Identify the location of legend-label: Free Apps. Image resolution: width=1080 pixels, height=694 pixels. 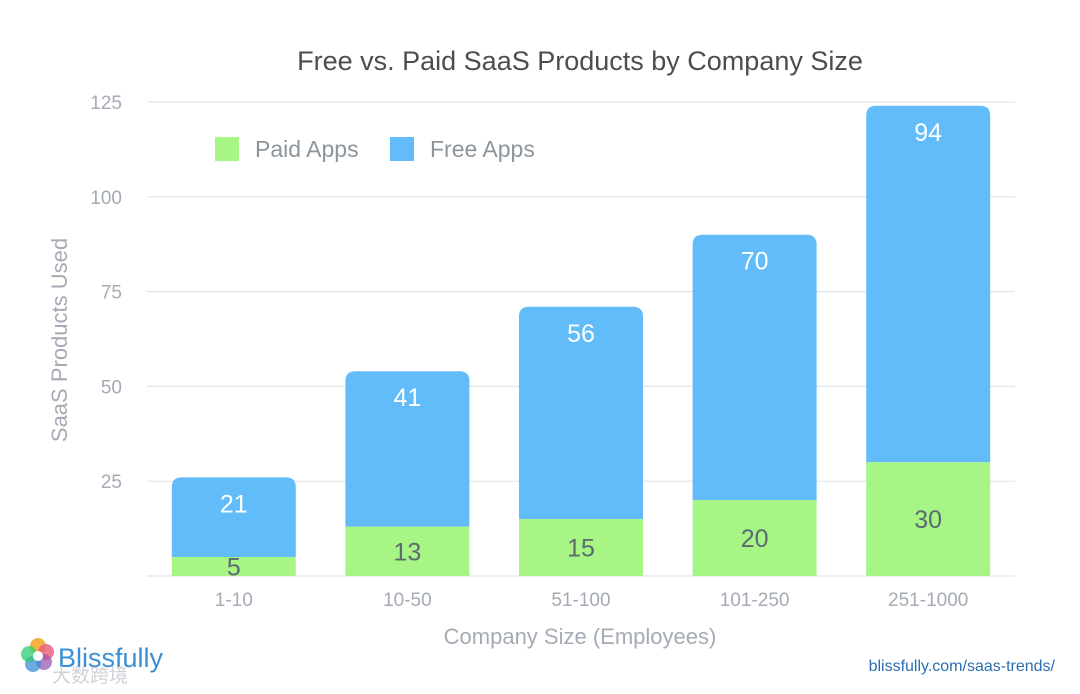
(482, 149).